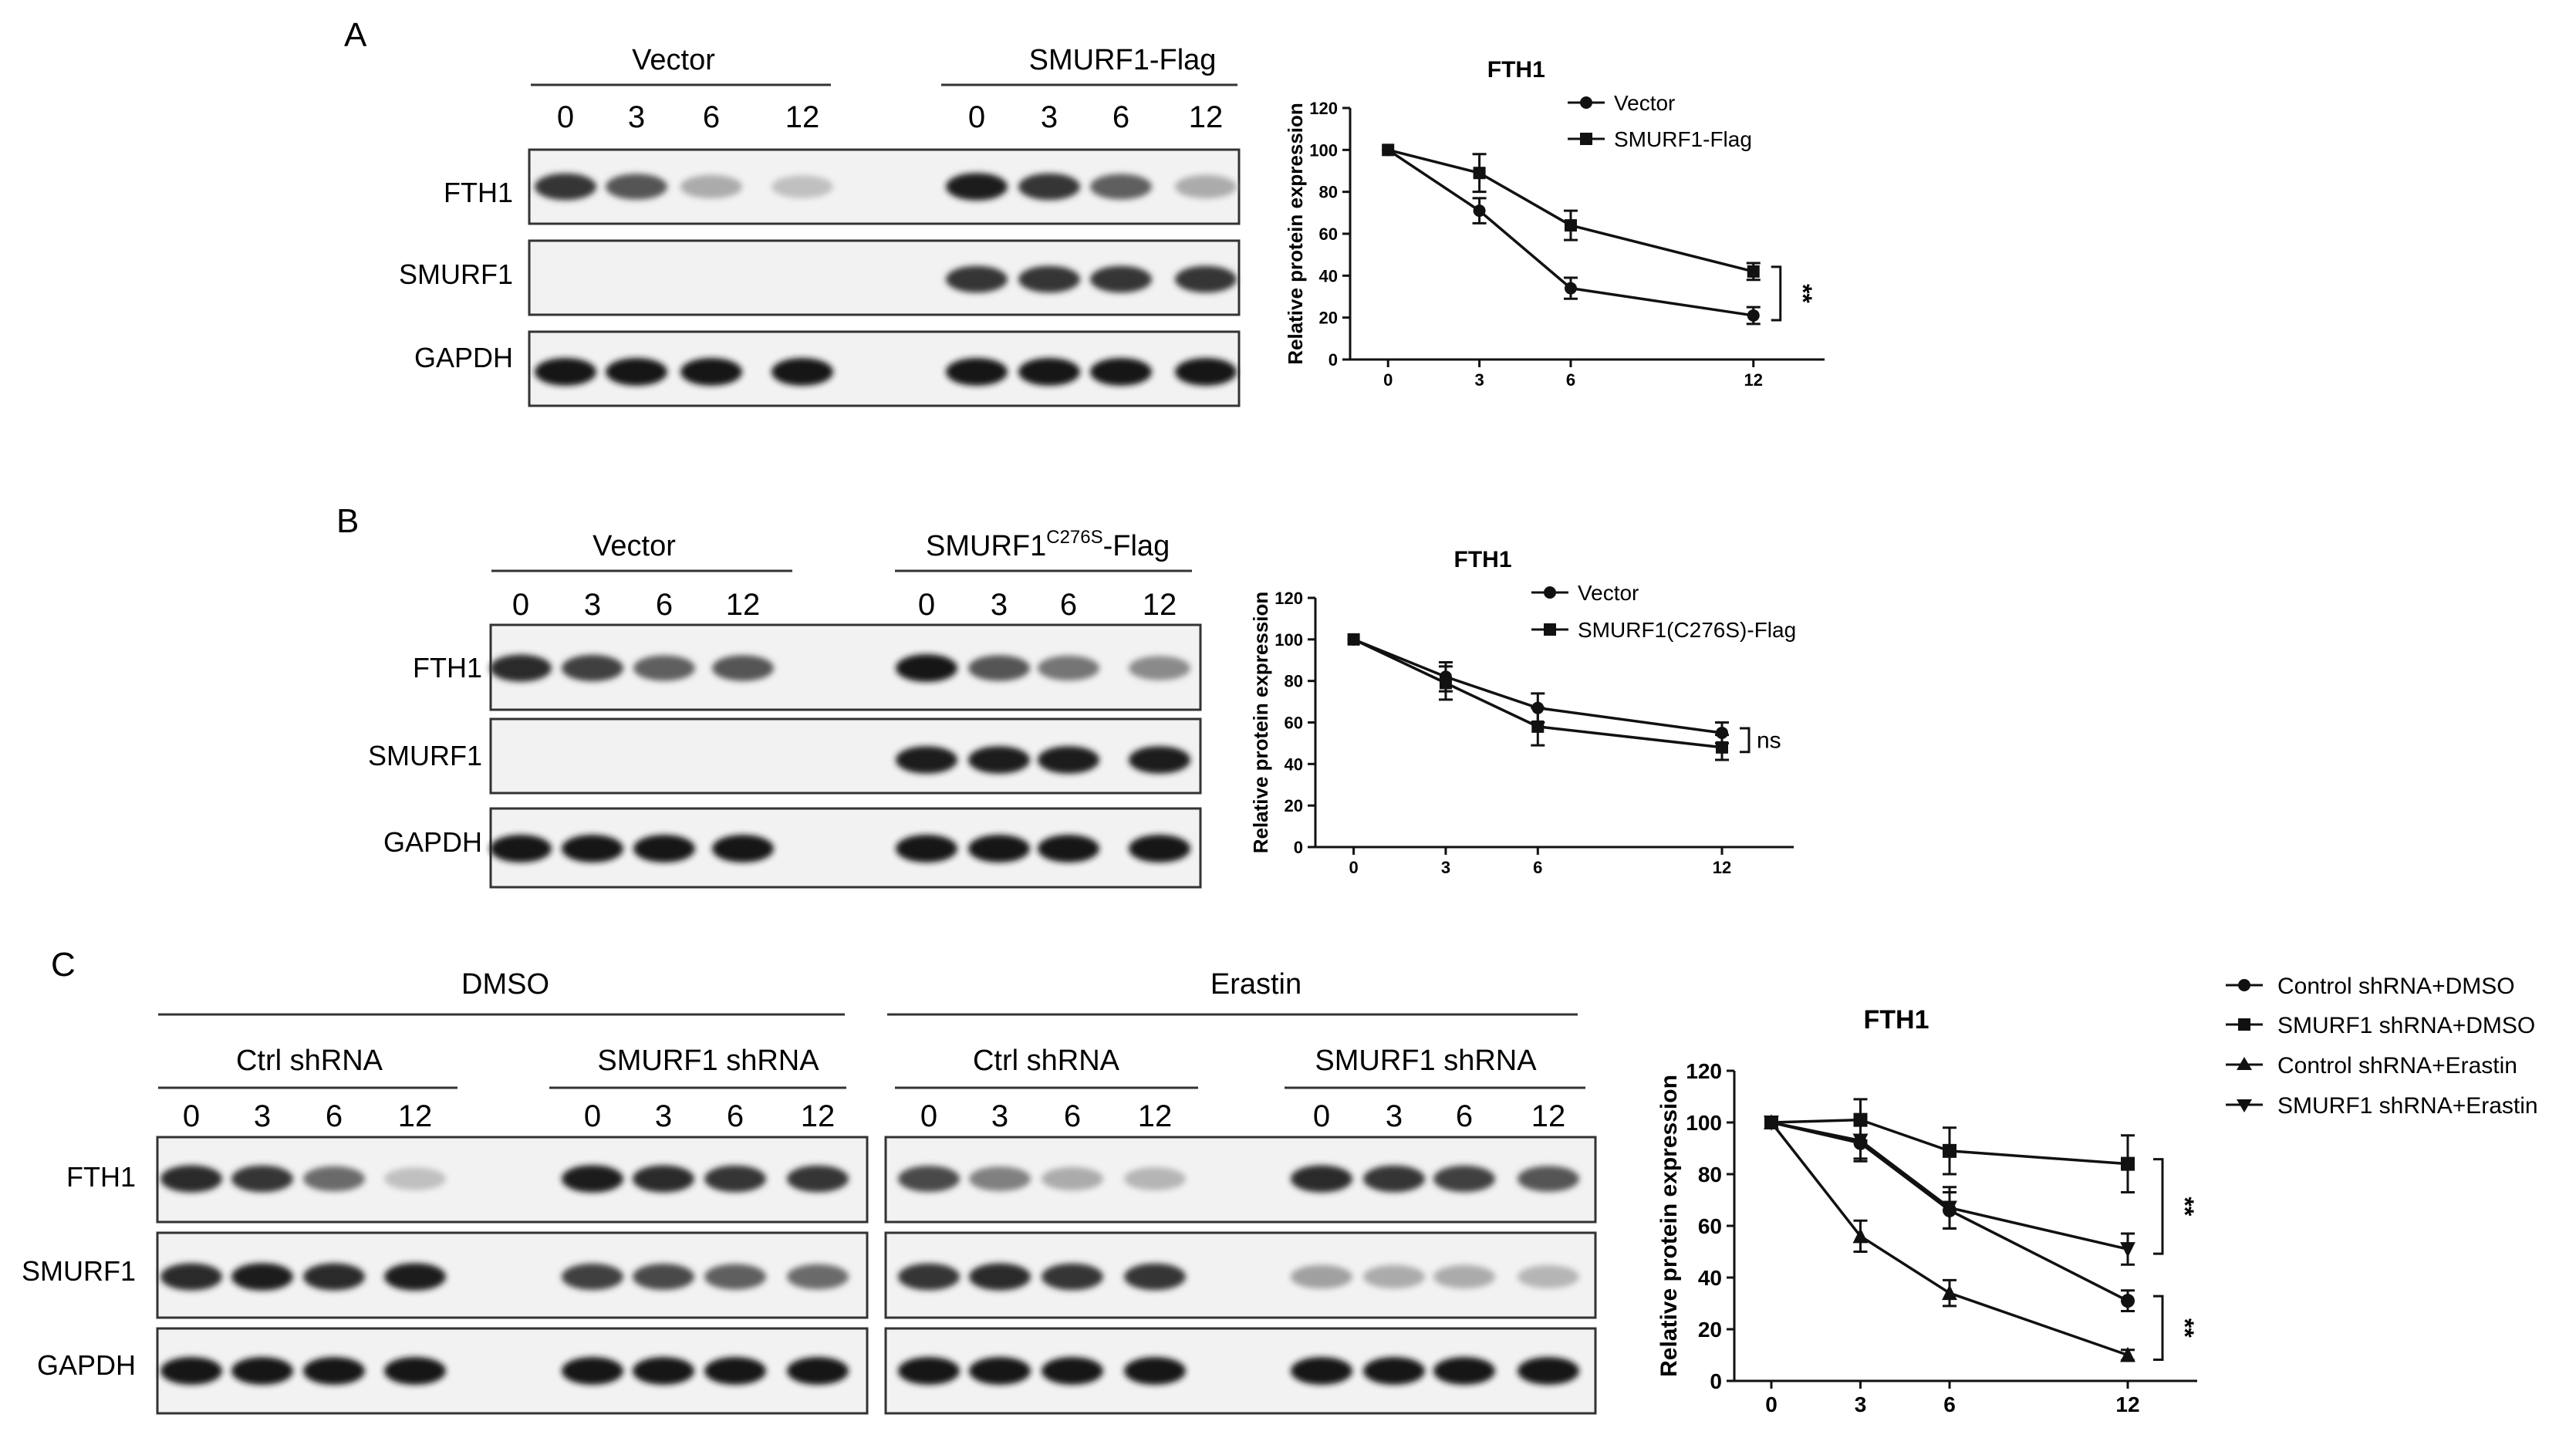  I want to click on y-tick-label: 120, so click(1288, 598).